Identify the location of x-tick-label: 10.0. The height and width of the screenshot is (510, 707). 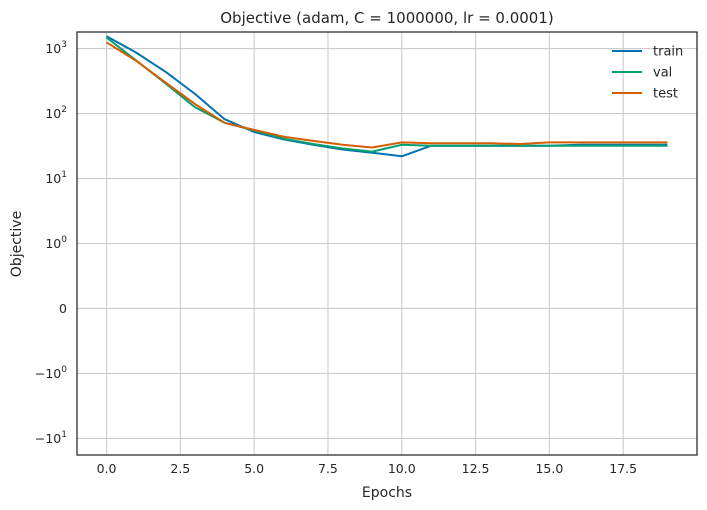
(402, 468).